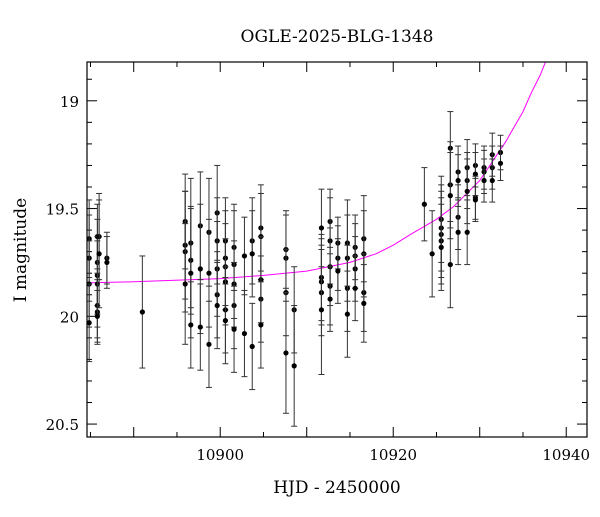 The image size is (600, 517). Describe the element at coordinates (393, 455) in the screenshot. I see `x-tick-label: 10920` at that location.